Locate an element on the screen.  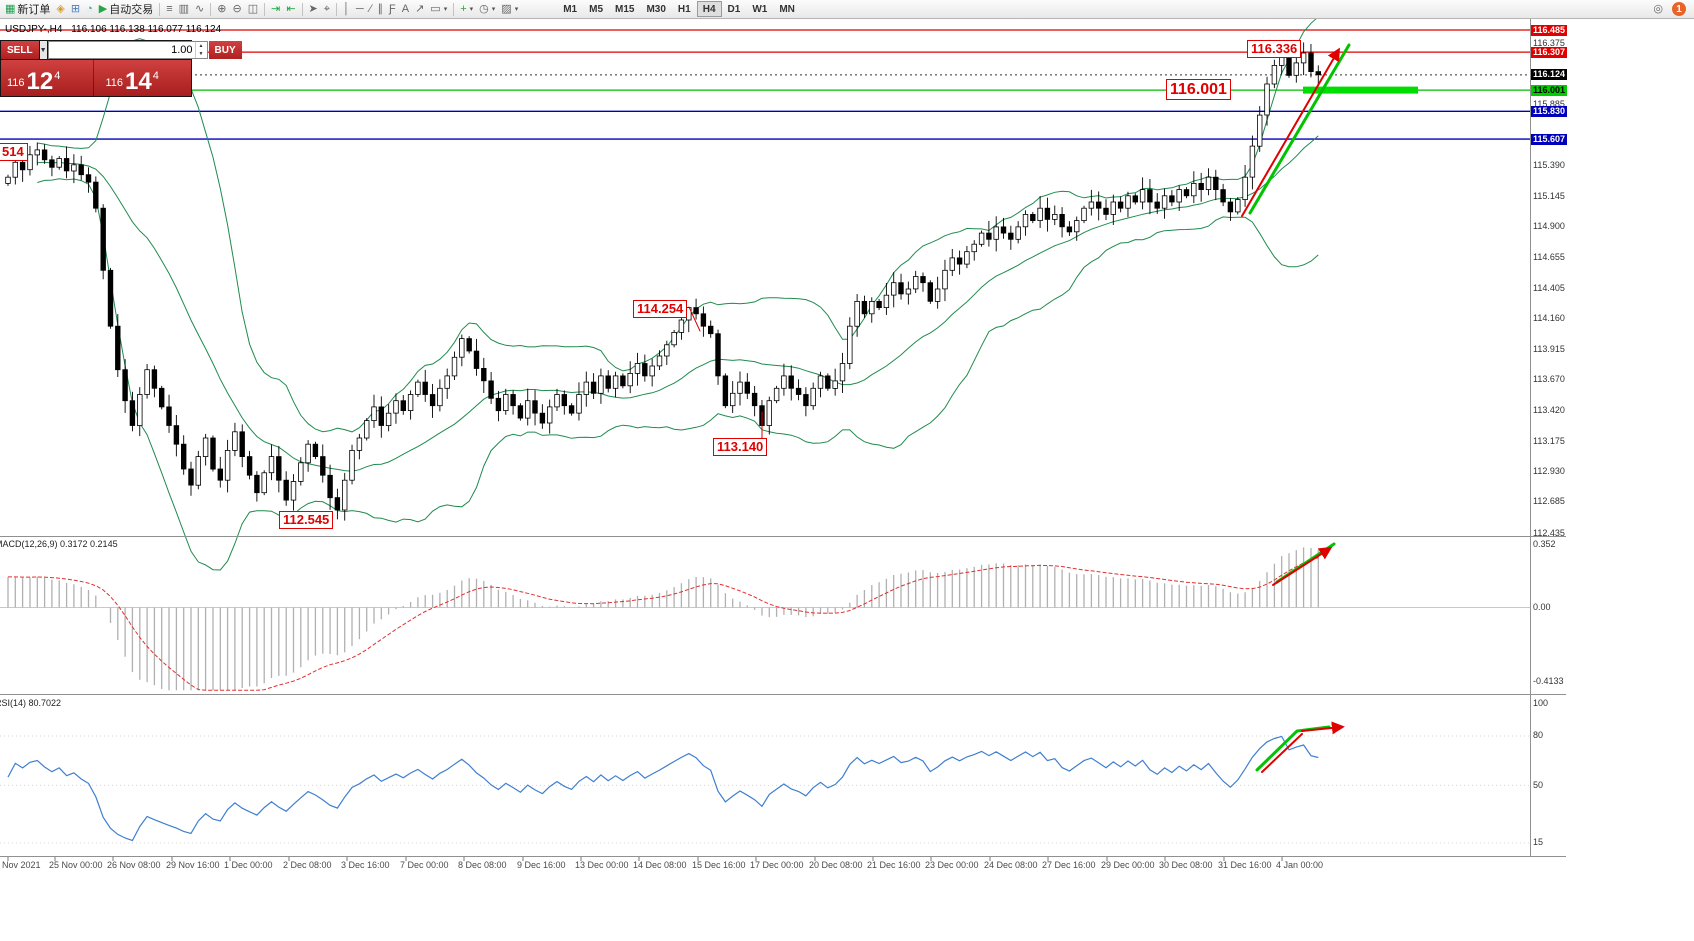
price-annotation: 116.336 is located at coordinates (1274, 49).